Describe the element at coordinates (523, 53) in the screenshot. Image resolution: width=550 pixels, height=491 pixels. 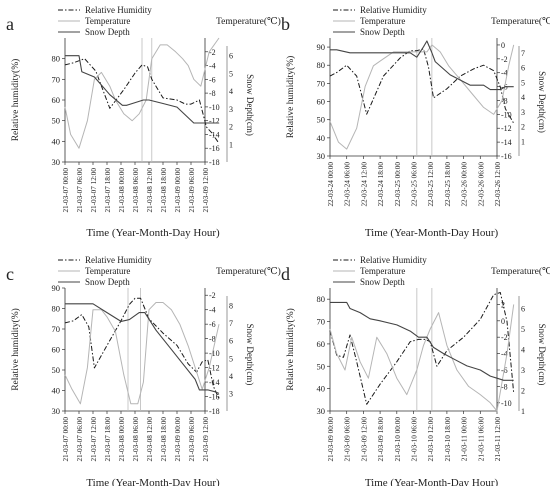
I see `snow-tick-label: 7` at that location.